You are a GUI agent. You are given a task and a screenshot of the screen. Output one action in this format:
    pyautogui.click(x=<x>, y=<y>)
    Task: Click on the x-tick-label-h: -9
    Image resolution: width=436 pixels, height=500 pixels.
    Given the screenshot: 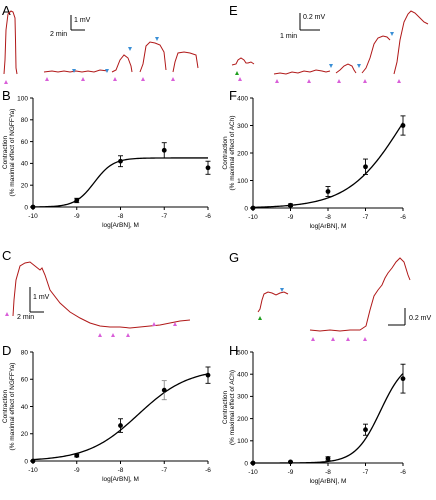 What is the action you would take?
    pyautogui.click(x=291, y=472)
    